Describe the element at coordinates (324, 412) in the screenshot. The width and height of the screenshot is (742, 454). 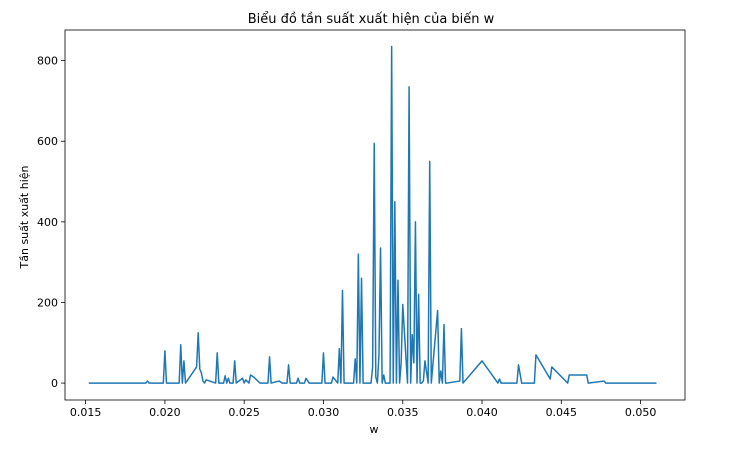
I see `x-tick-label: 0.030` at that location.